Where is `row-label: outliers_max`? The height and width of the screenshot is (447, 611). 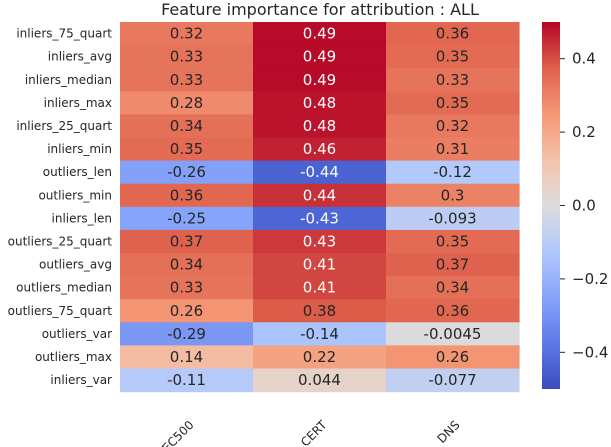 row-label: outliers_max is located at coordinates (73, 357).